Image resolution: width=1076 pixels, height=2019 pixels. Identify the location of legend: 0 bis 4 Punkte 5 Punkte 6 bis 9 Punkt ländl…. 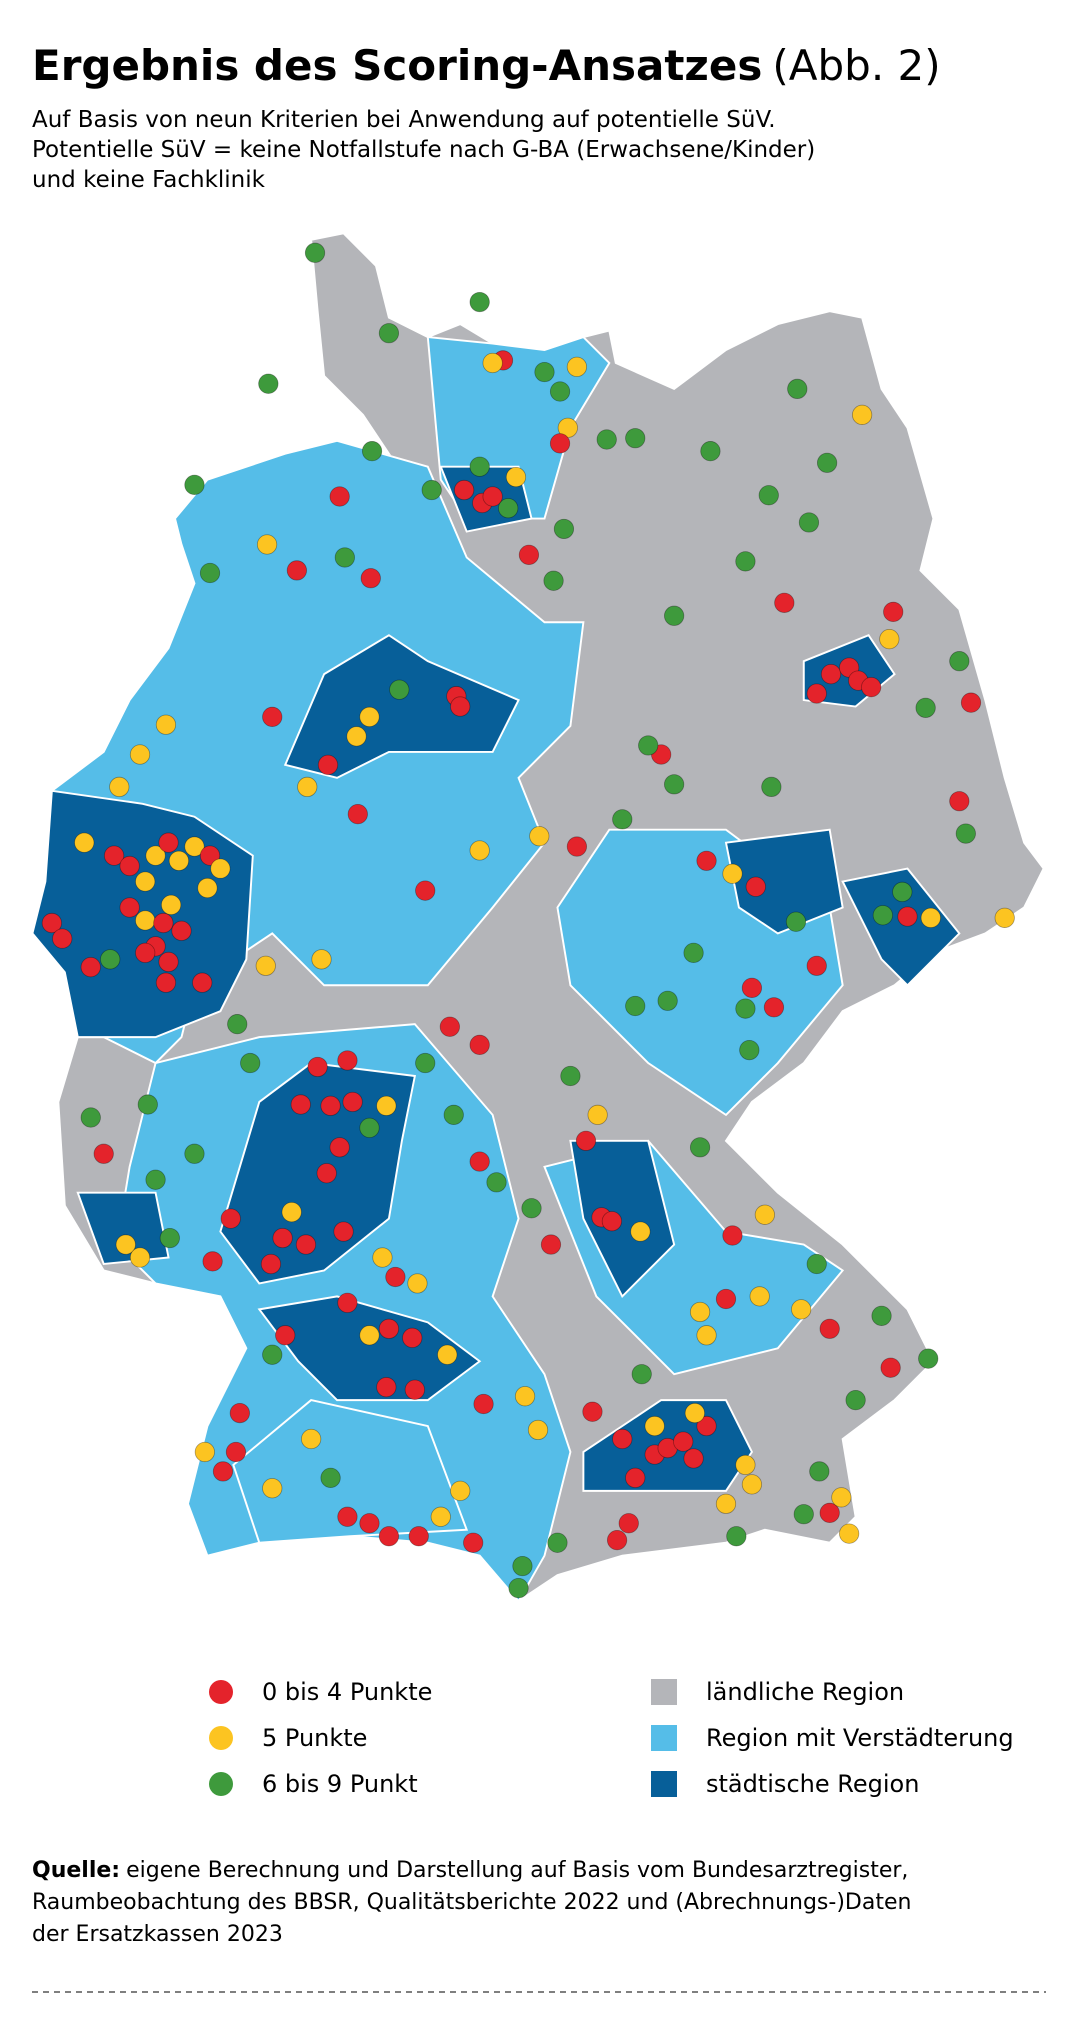
(611, 1738).